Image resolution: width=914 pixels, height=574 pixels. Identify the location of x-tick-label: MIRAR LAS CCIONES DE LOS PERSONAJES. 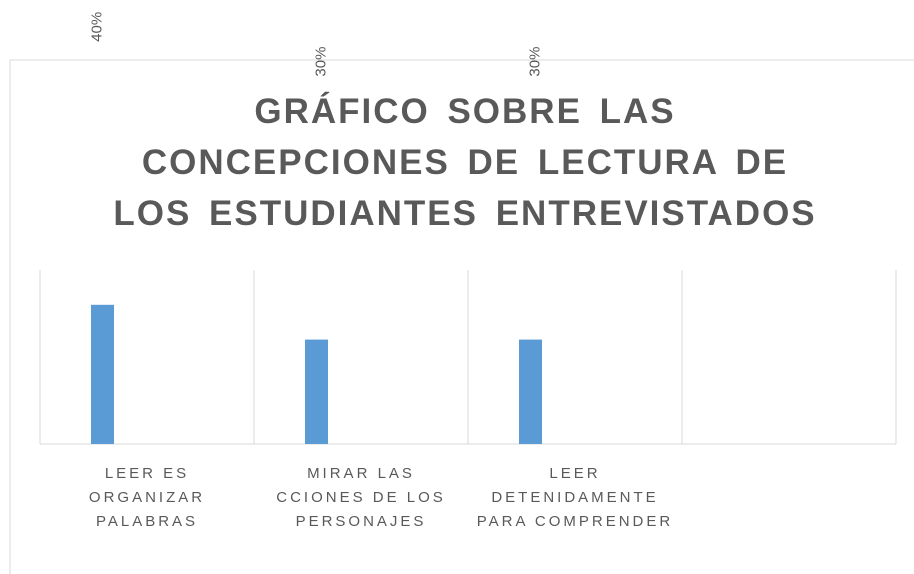
(361, 497).